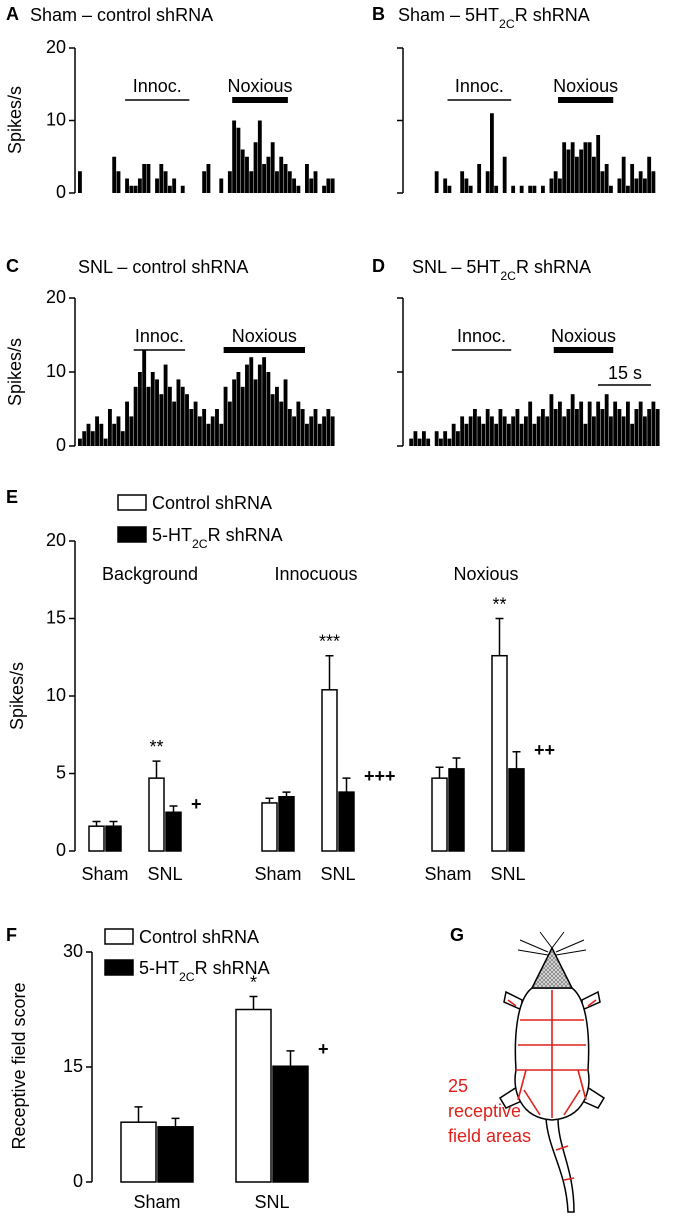 The image size is (682, 1220). I want to click on y-tick-label: 30, so click(73, 951).